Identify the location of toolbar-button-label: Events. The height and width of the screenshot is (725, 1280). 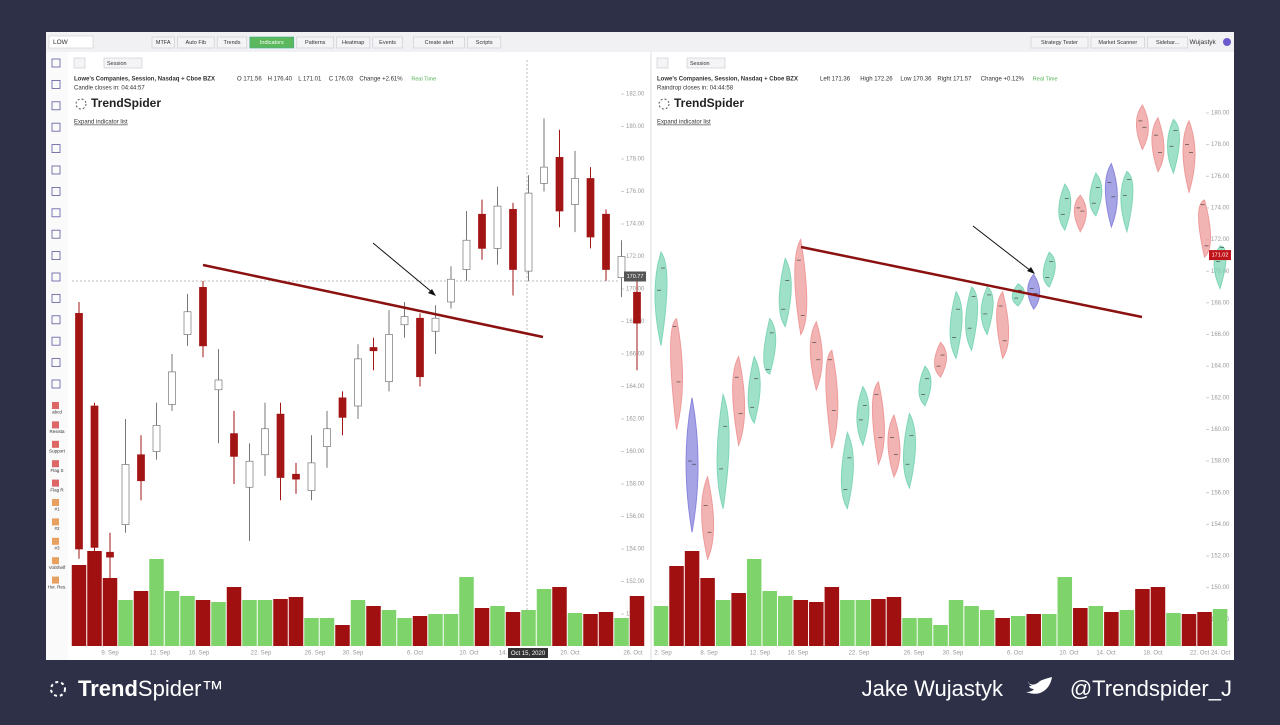
(387, 43).